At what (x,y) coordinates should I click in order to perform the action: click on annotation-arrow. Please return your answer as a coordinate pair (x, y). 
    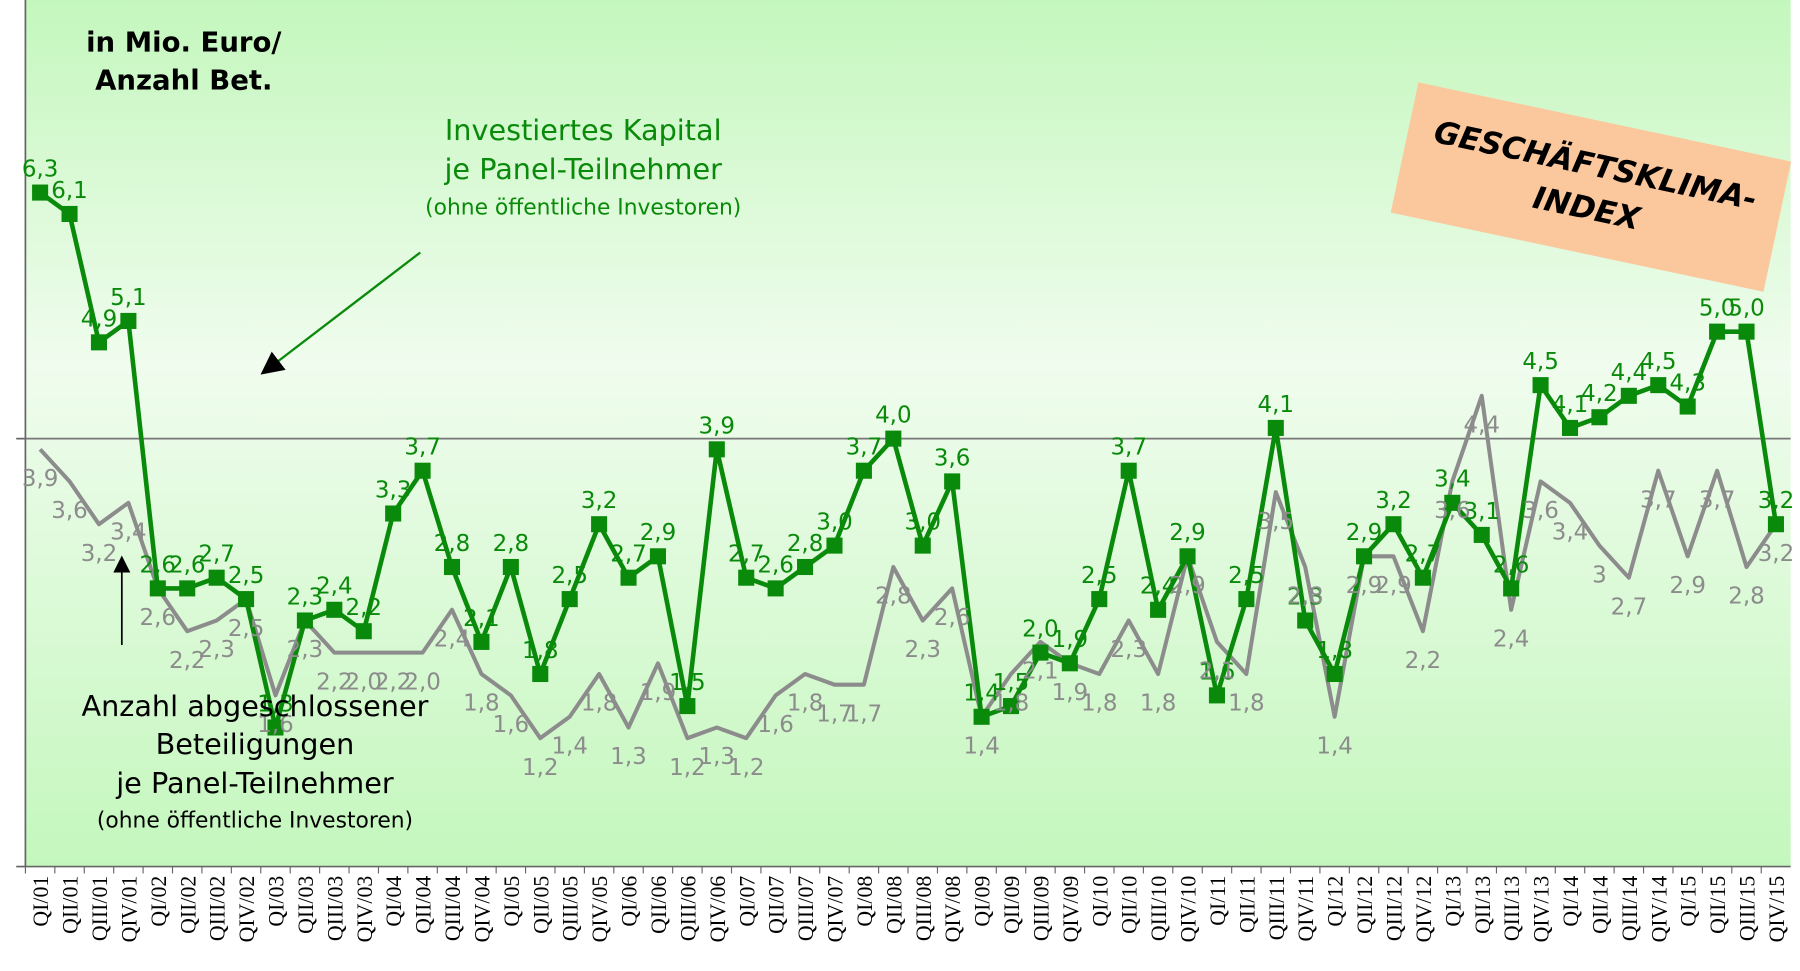
    Looking at the image, I should click on (340, 313).